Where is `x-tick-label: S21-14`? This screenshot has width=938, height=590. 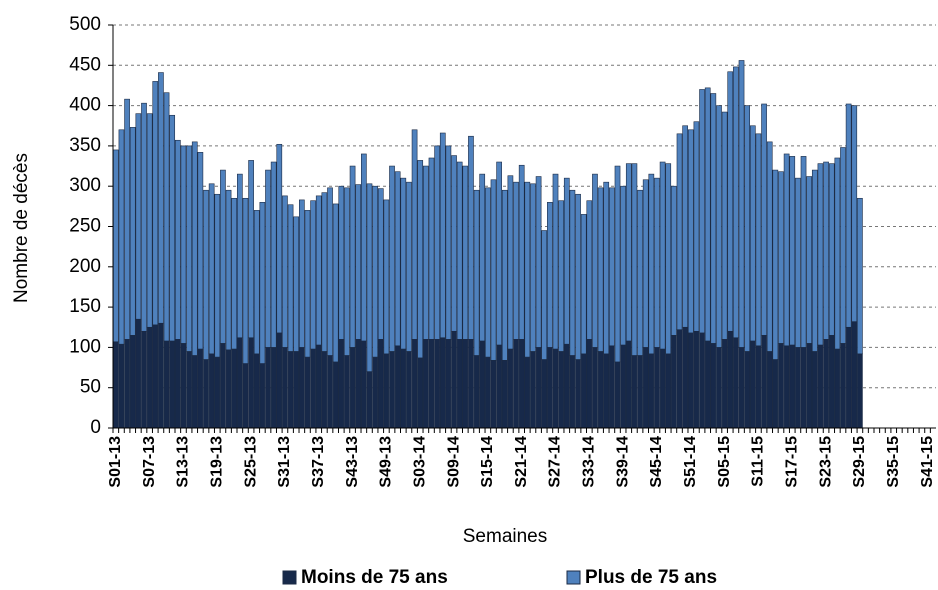
x-tick-label: S21-14 is located at coordinates (521, 462).